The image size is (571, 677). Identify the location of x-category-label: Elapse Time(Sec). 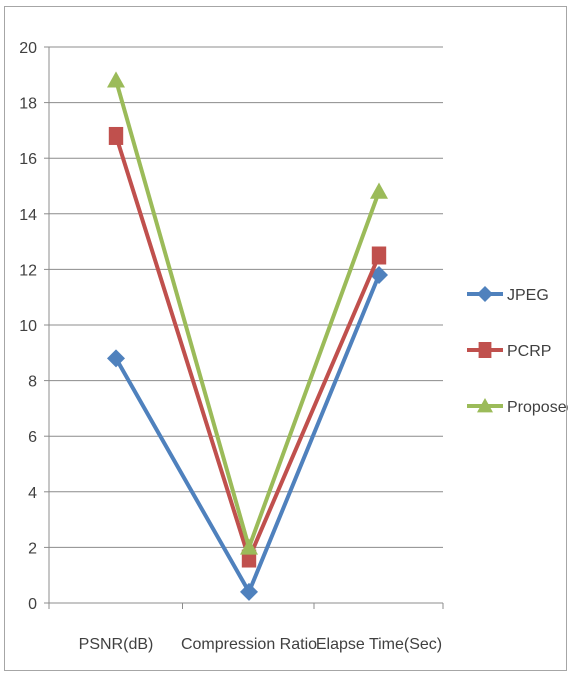
(379, 644).